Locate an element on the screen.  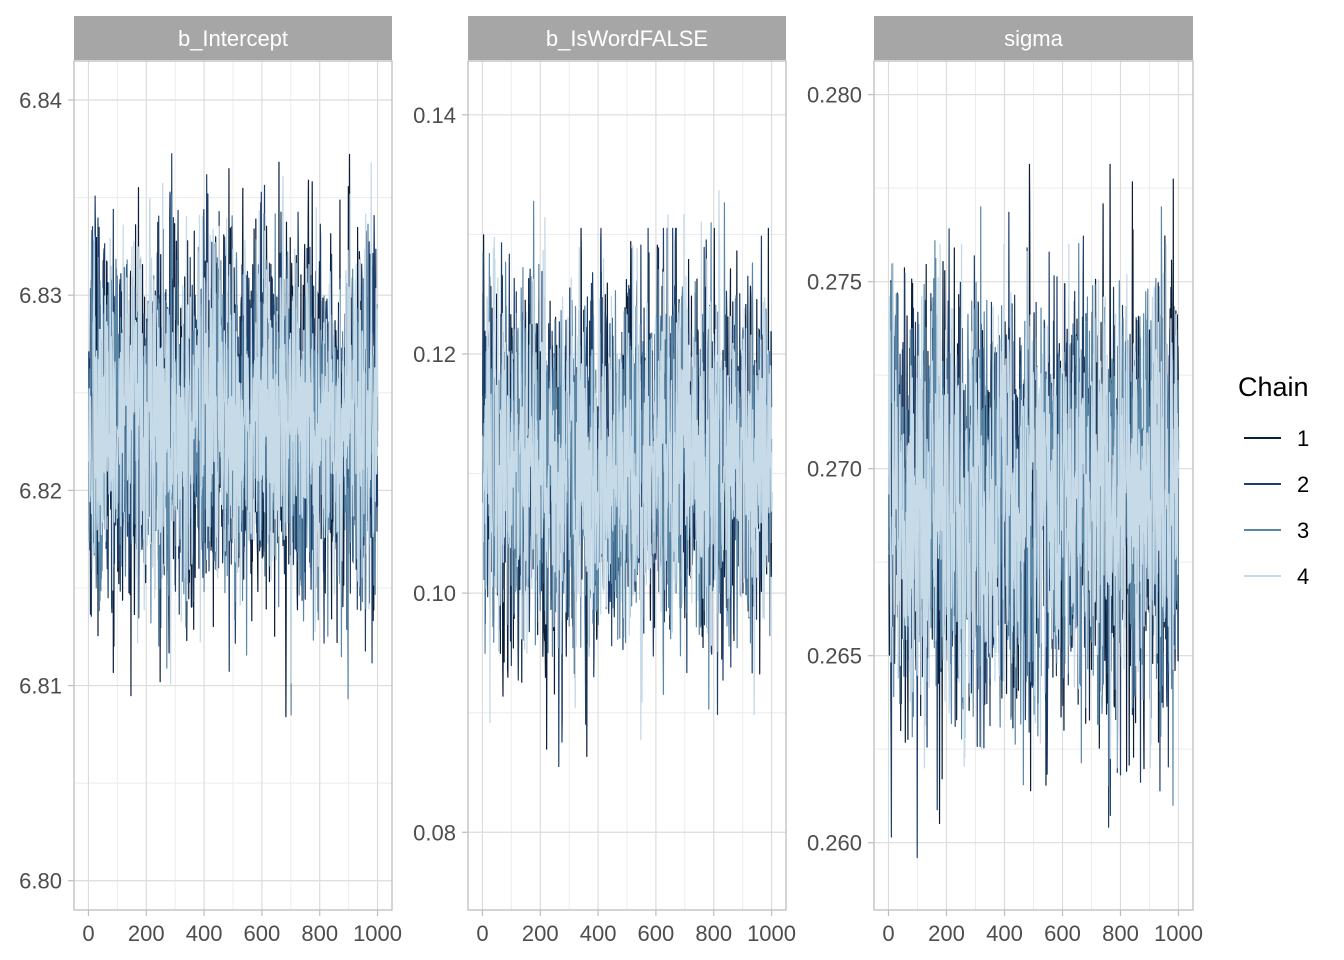
y-tick-label: 0.10 is located at coordinates (434, 593).